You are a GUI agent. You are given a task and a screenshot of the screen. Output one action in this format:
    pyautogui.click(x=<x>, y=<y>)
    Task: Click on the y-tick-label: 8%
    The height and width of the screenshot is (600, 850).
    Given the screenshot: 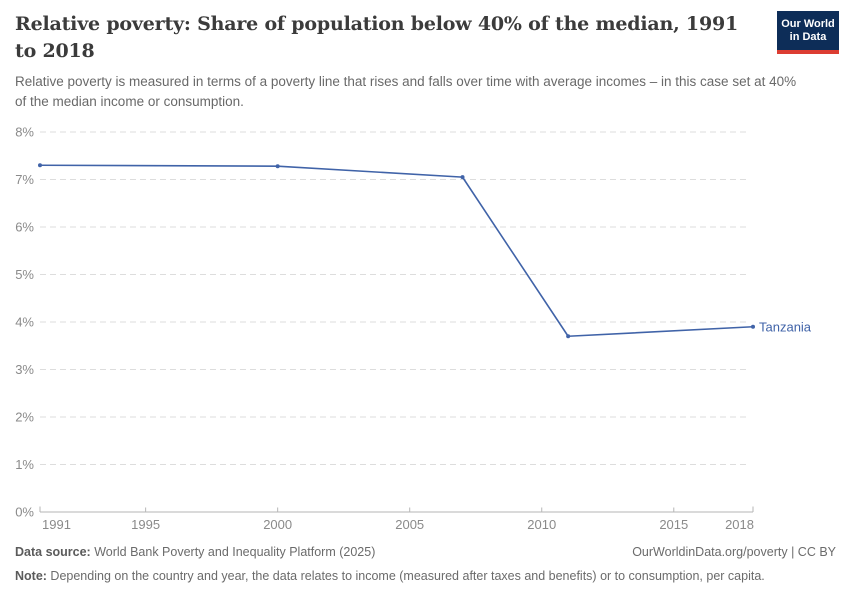 What is the action you would take?
    pyautogui.click(x=24, y=132)
    